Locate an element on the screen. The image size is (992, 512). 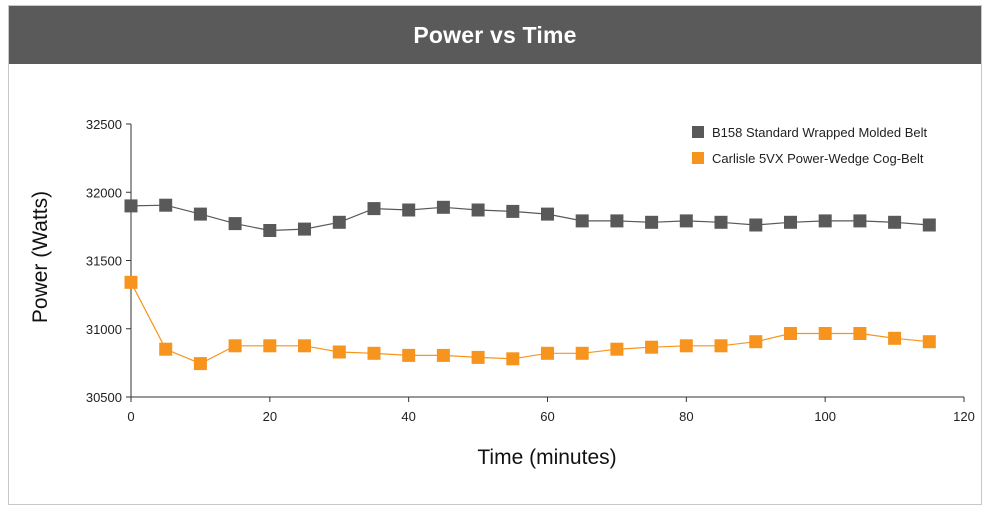
title-bar: Power vs Time is located at coordinates (495, 35).